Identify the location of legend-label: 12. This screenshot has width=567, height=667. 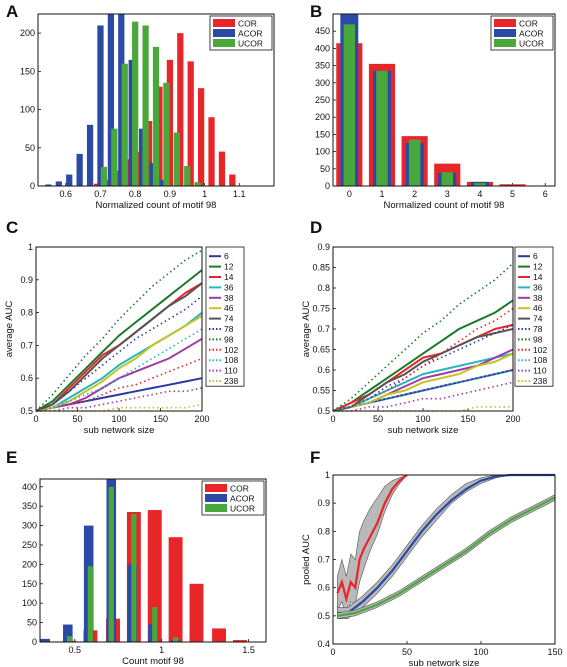
(538, 267).